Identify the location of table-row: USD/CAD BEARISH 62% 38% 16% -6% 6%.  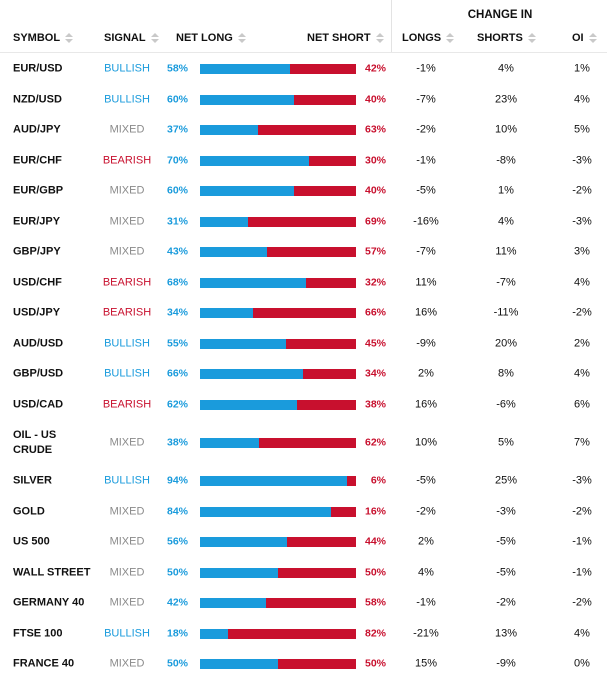
(303, 405).